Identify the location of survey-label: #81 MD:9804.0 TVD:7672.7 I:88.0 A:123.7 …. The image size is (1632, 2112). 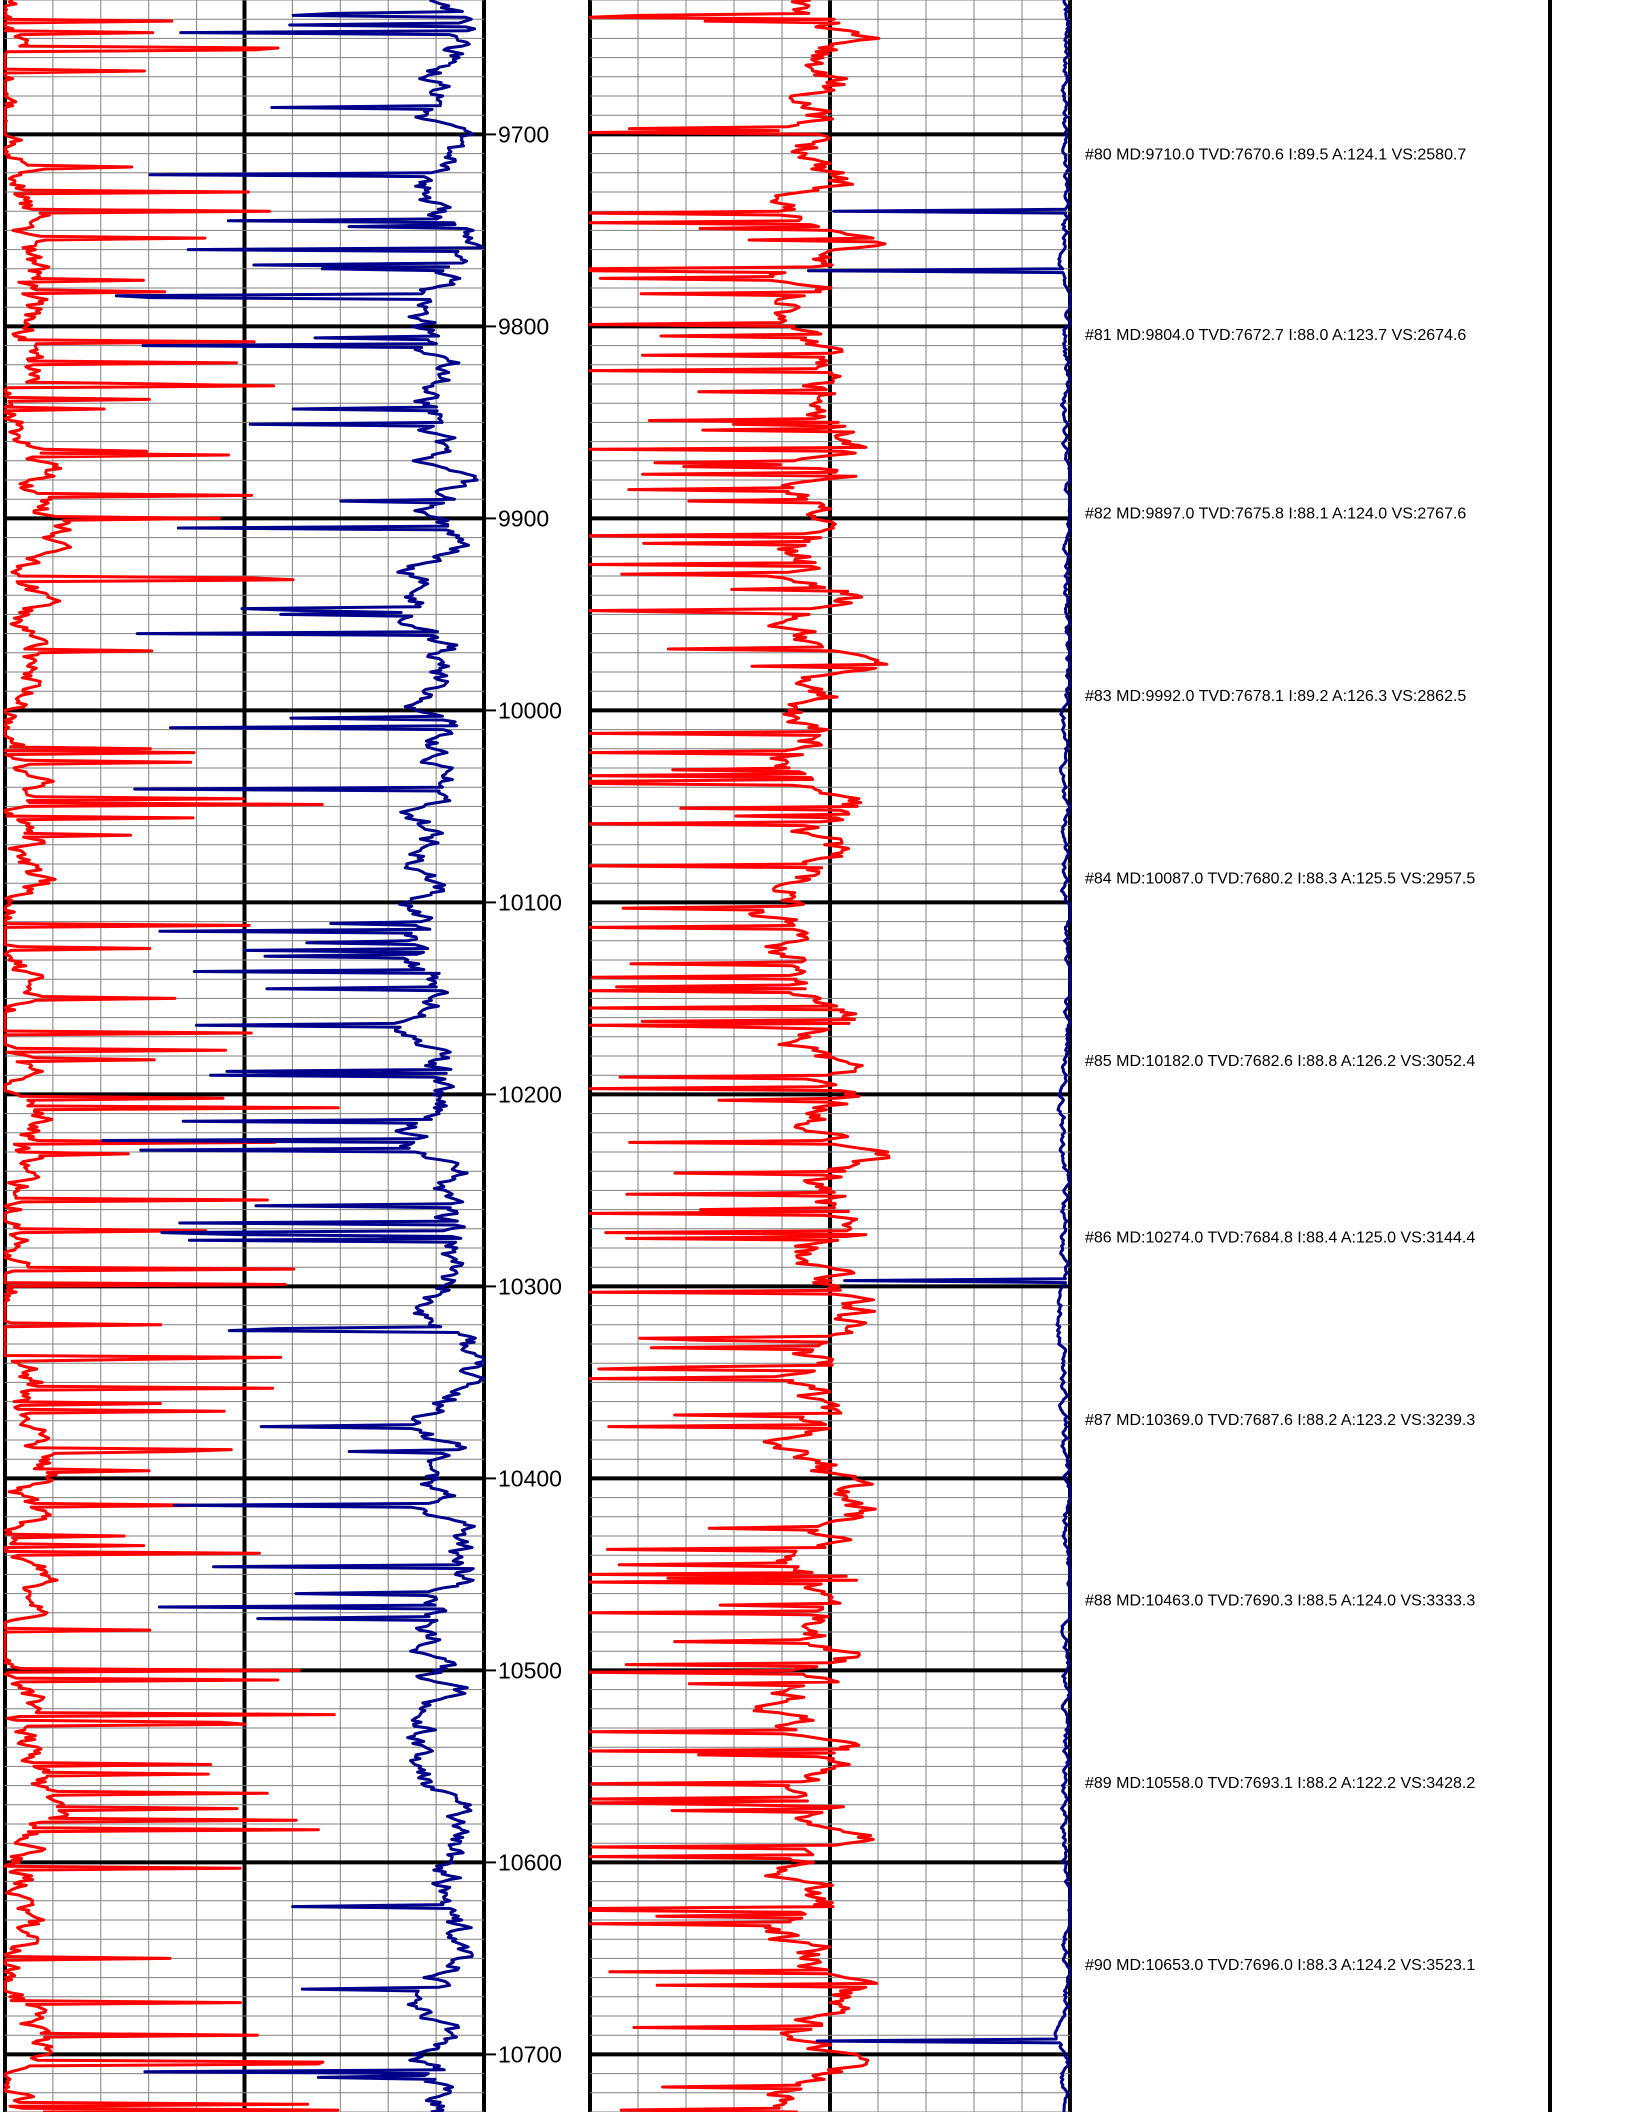
(1275, 335).